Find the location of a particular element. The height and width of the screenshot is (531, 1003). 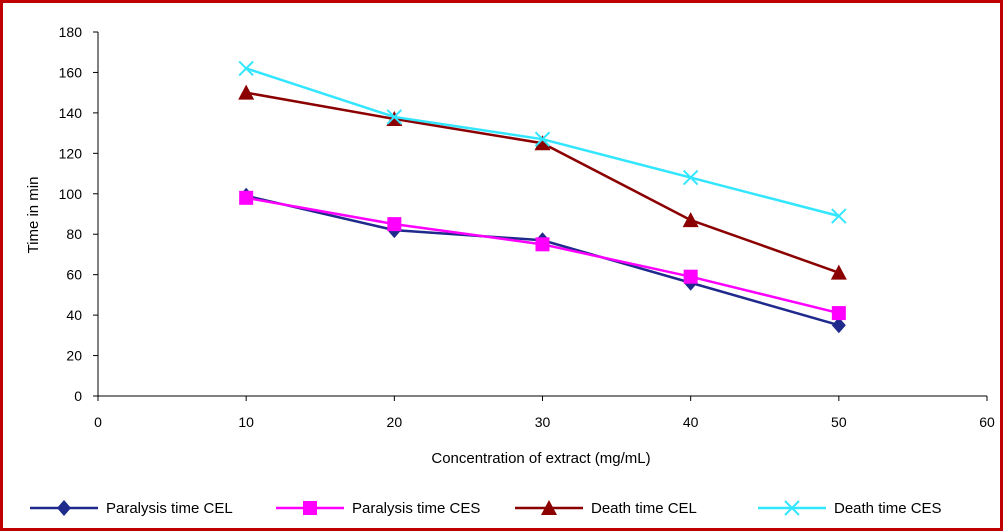

y-tick-label: 160 is located at coordinates (71, 72).